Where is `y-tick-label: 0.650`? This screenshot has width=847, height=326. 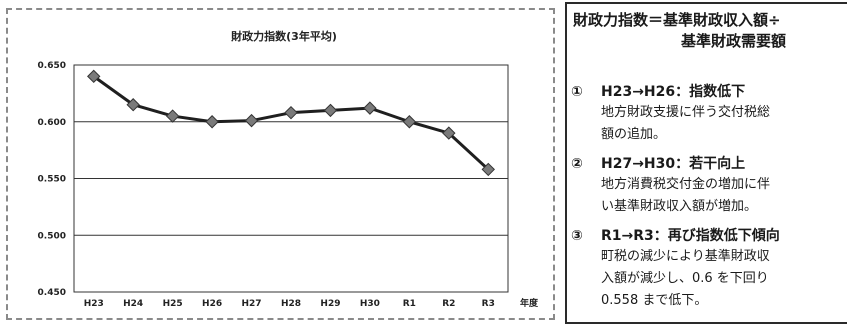 y-tick-label: 0.650 is located at coordinates (52, 66).